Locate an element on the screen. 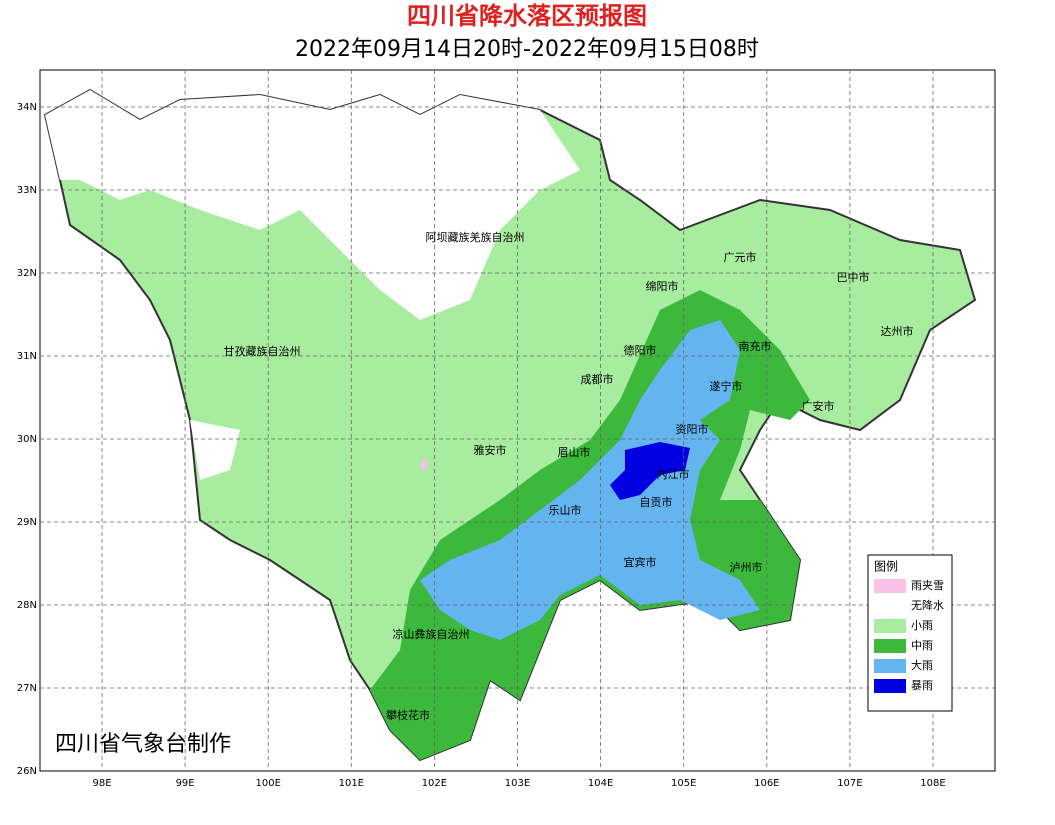 Image resolution: width=1055 pixels, height=825 pixels. city-label: 阿坝藏族羌族自治州 is located at coordinates (475, 237).